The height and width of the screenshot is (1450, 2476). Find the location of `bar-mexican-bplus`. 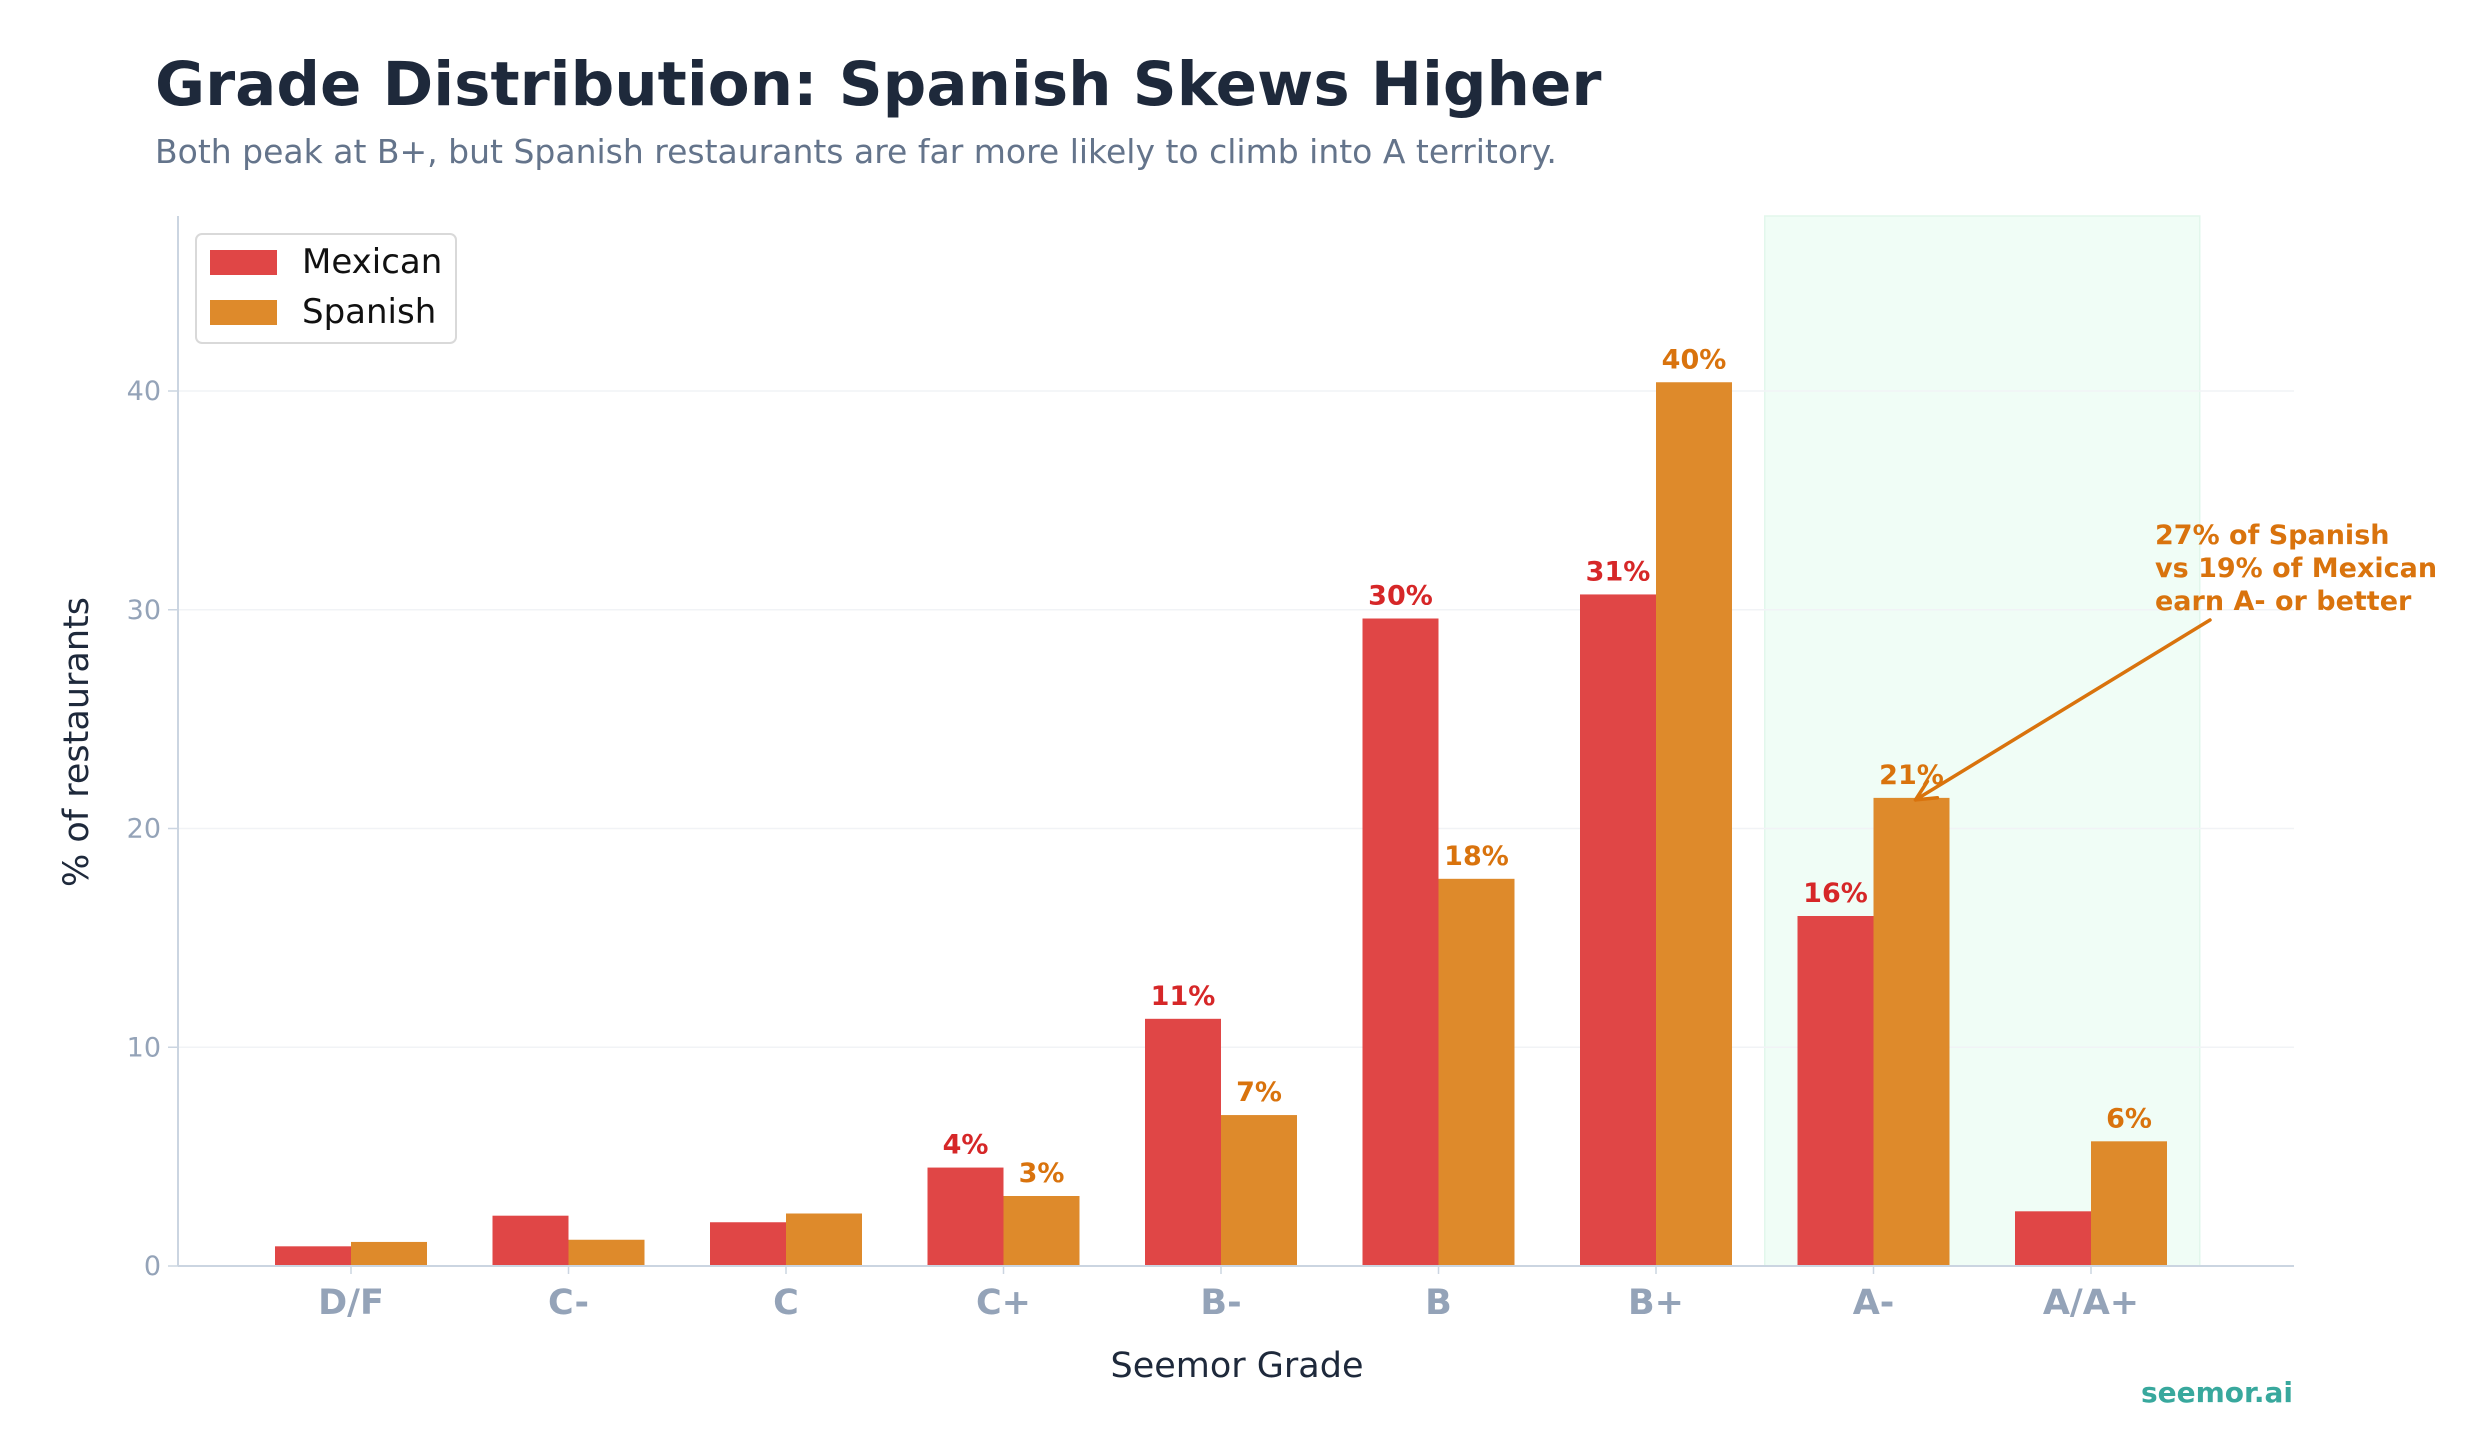

bar-mexican-bplus is located at coordinates (1618, 930).